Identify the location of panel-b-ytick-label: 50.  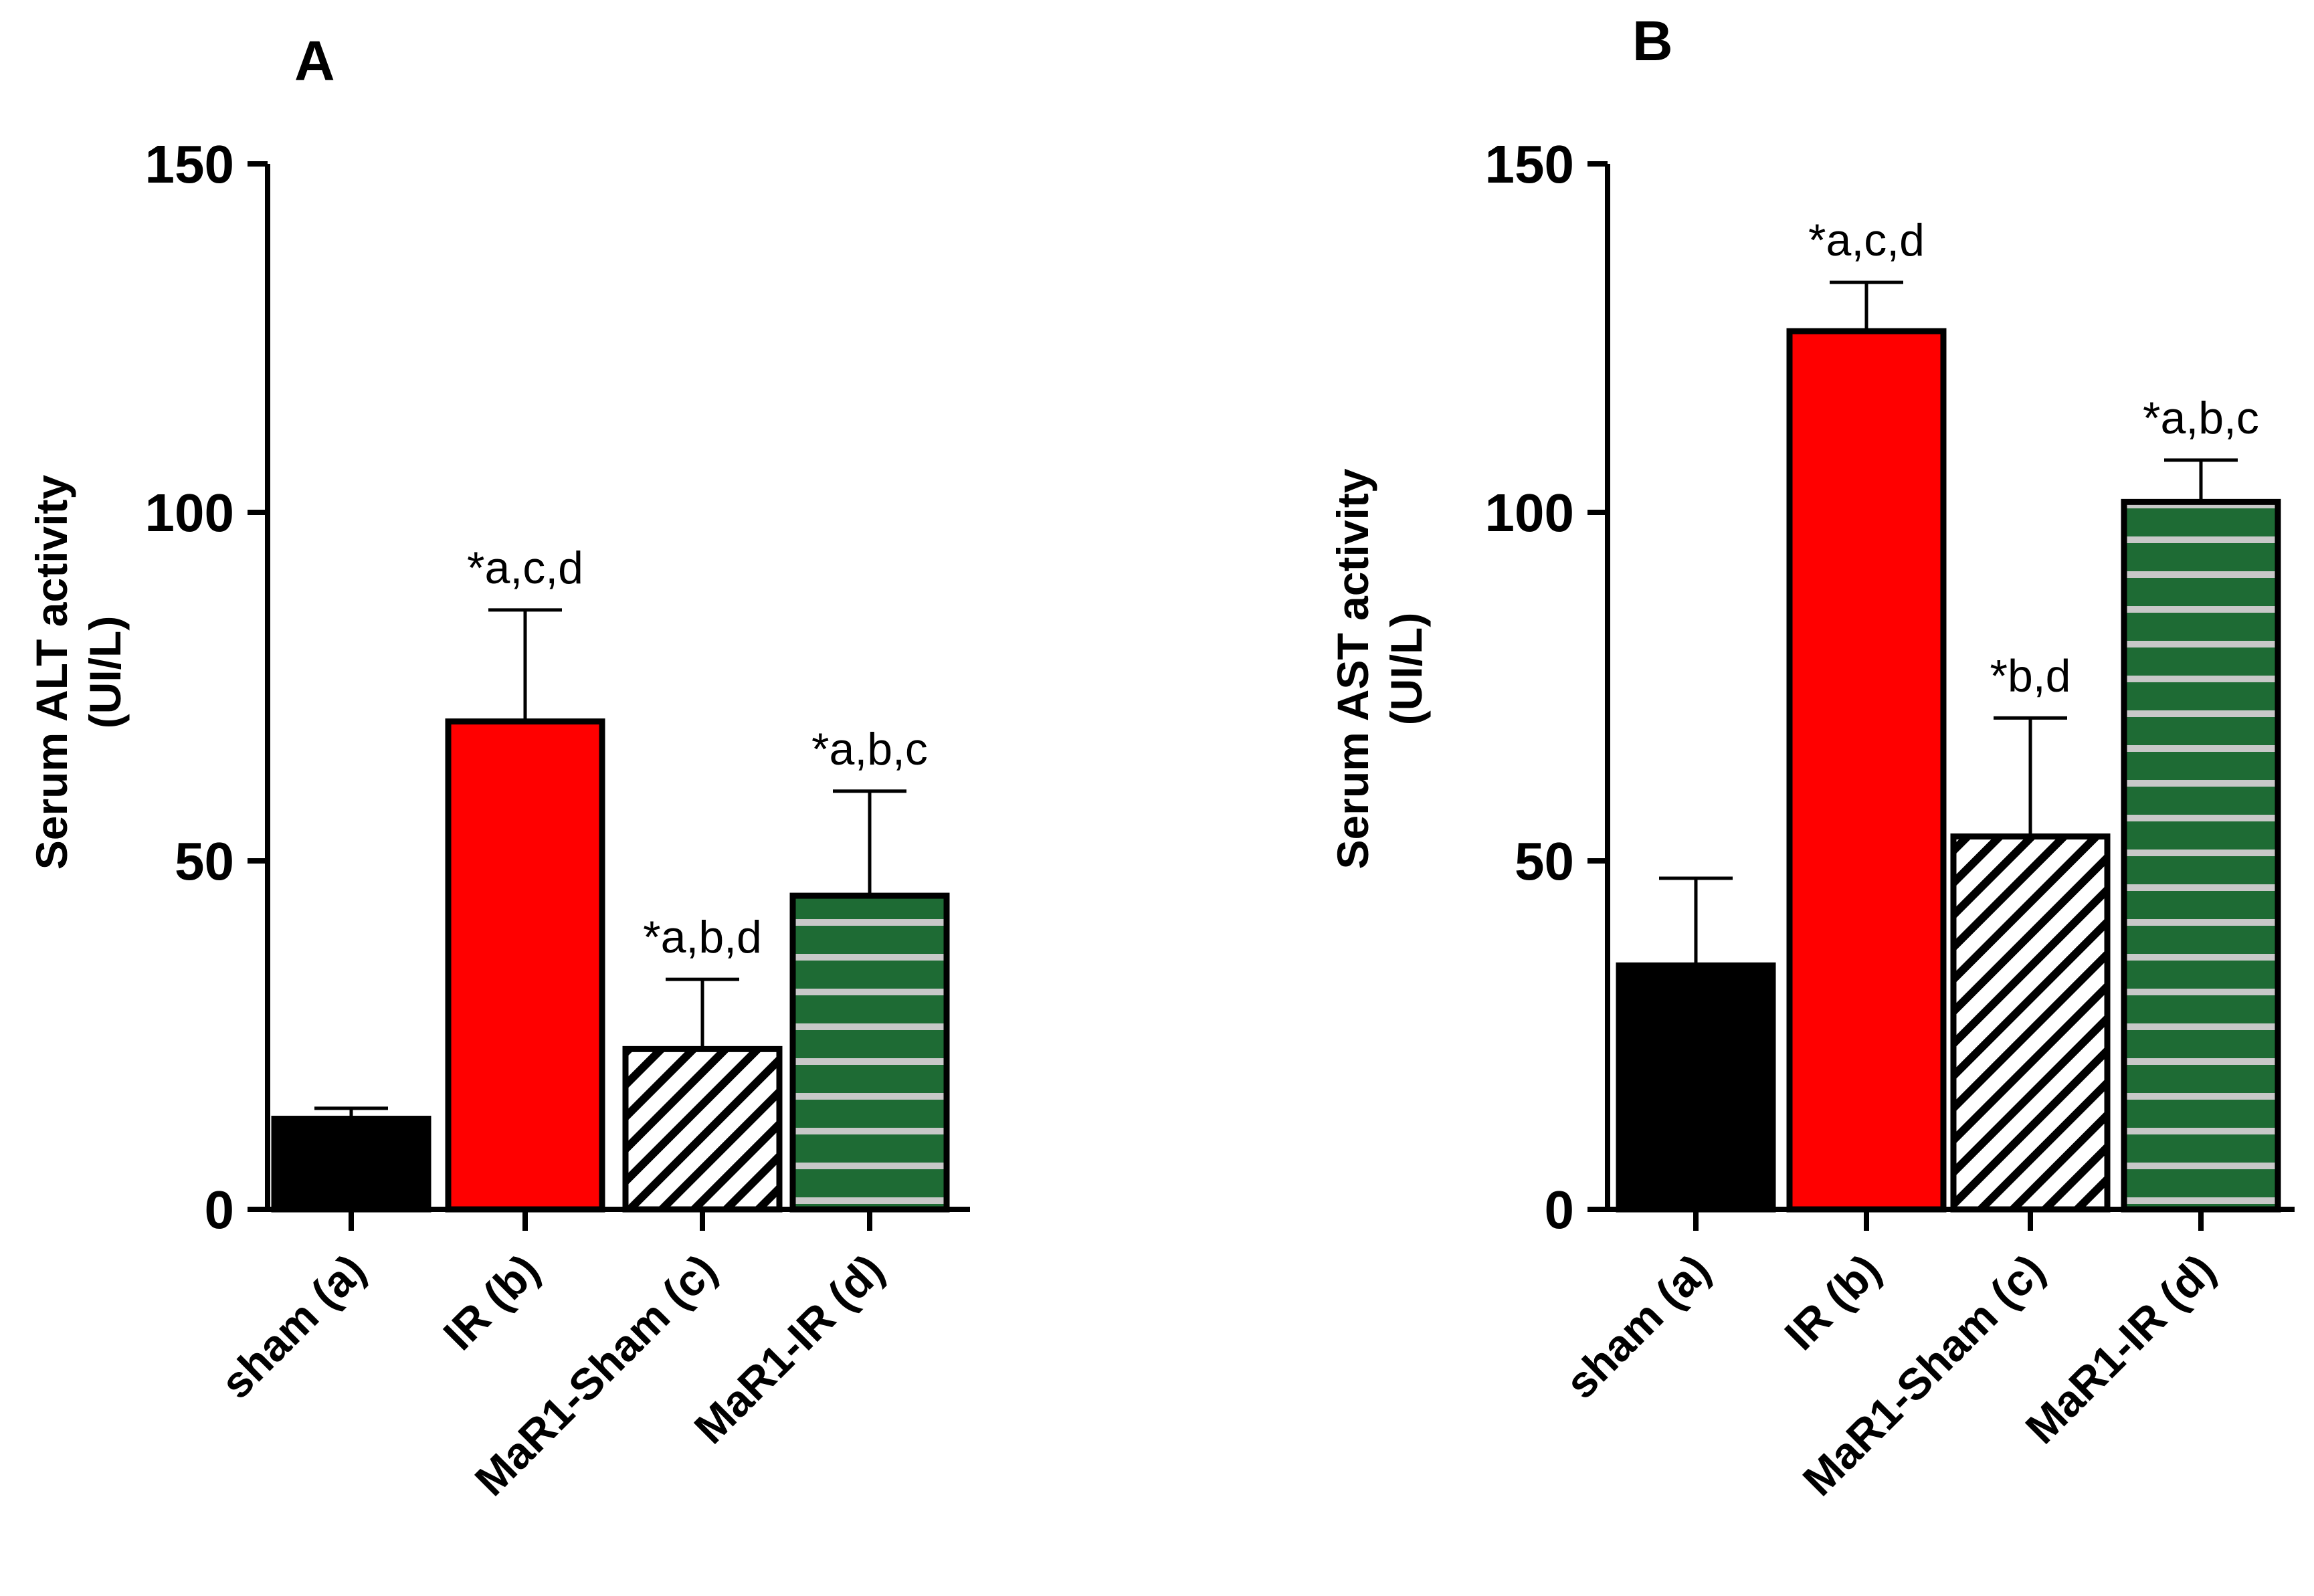
(1544, 861).